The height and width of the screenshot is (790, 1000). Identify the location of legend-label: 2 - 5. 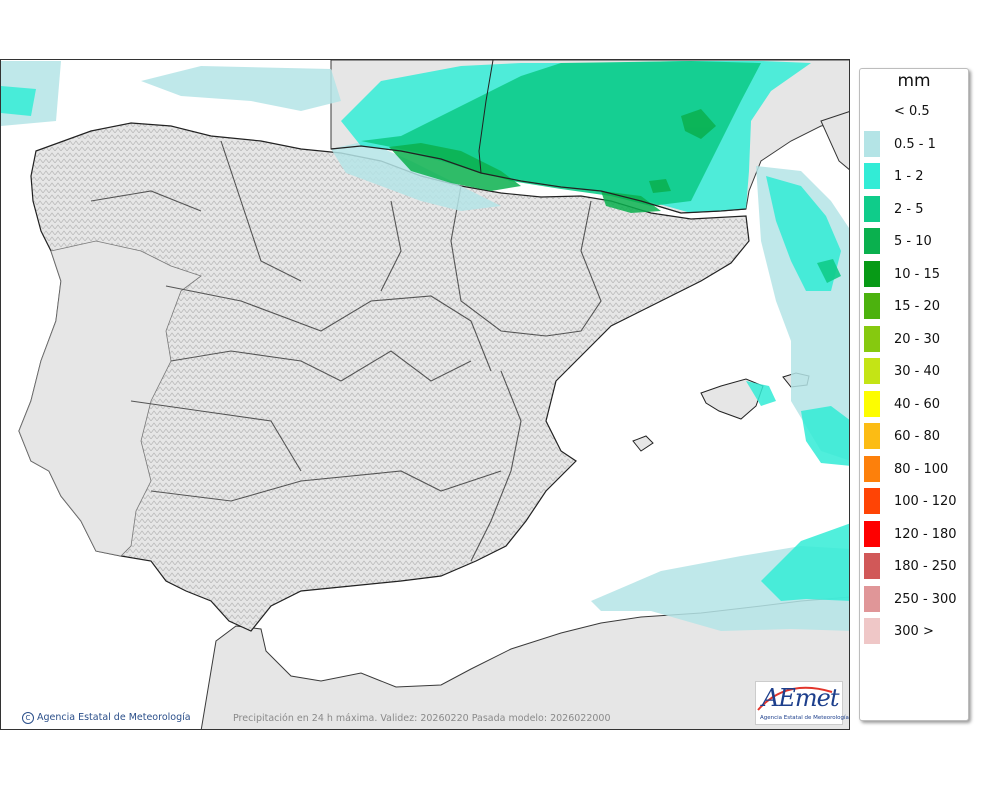
(909, 209).